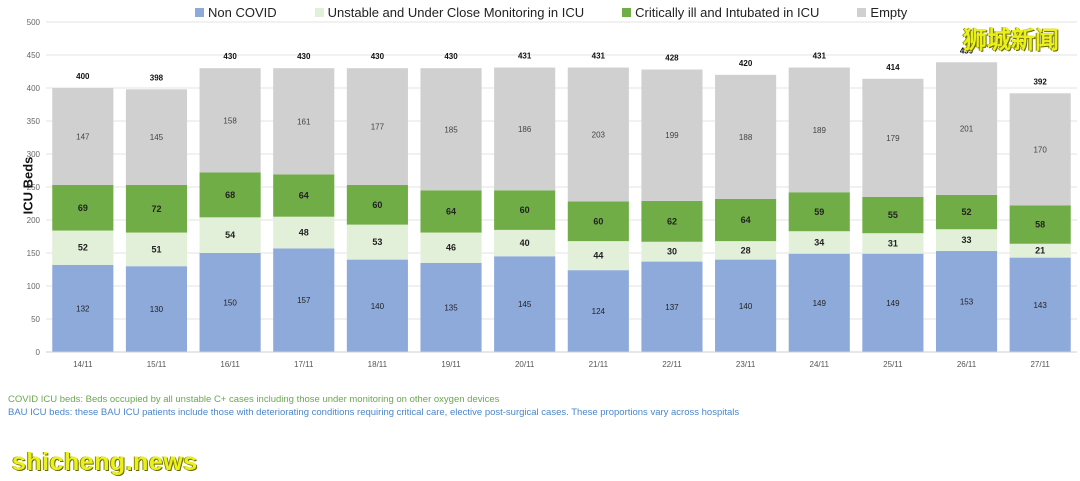 This screenshot has width=1080, height=481. I want to click on total-label: 414, so click(893, 67).